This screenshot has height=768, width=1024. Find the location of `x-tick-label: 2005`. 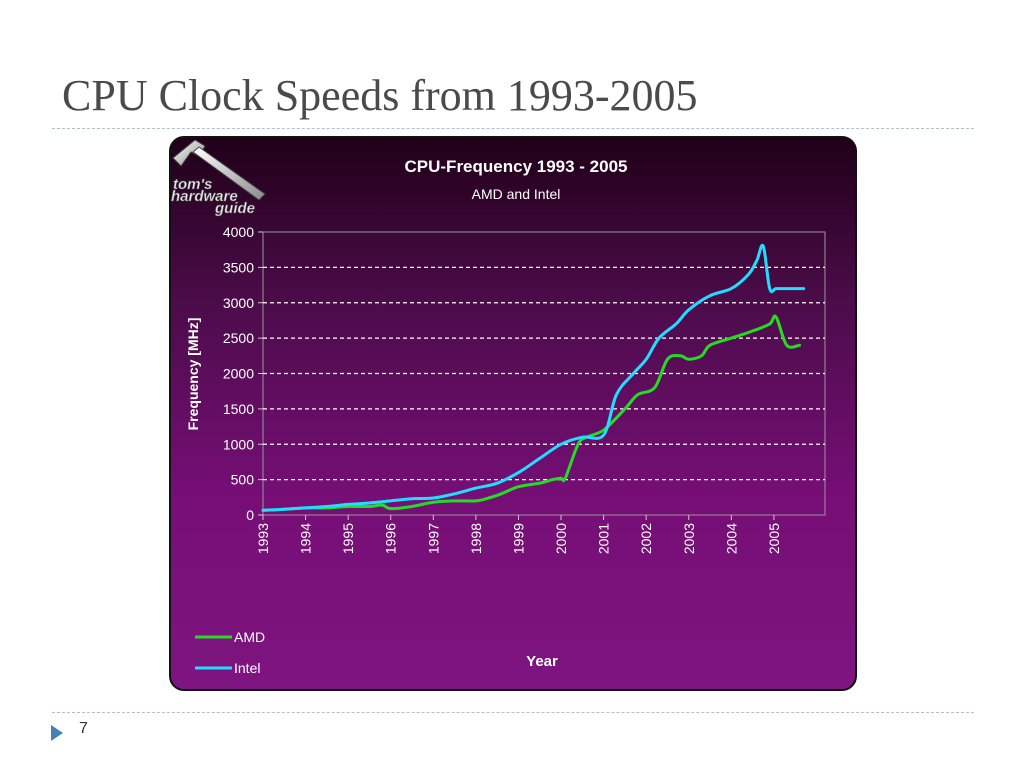

x-tick-label: 2005 is located at coordinates (774, 538).